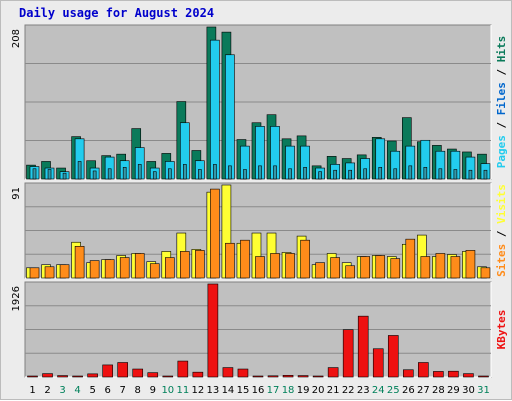  Describe the element at coordinates (501, 98) in the screenshot. I see `right-axis-label-part: Files` at that location.